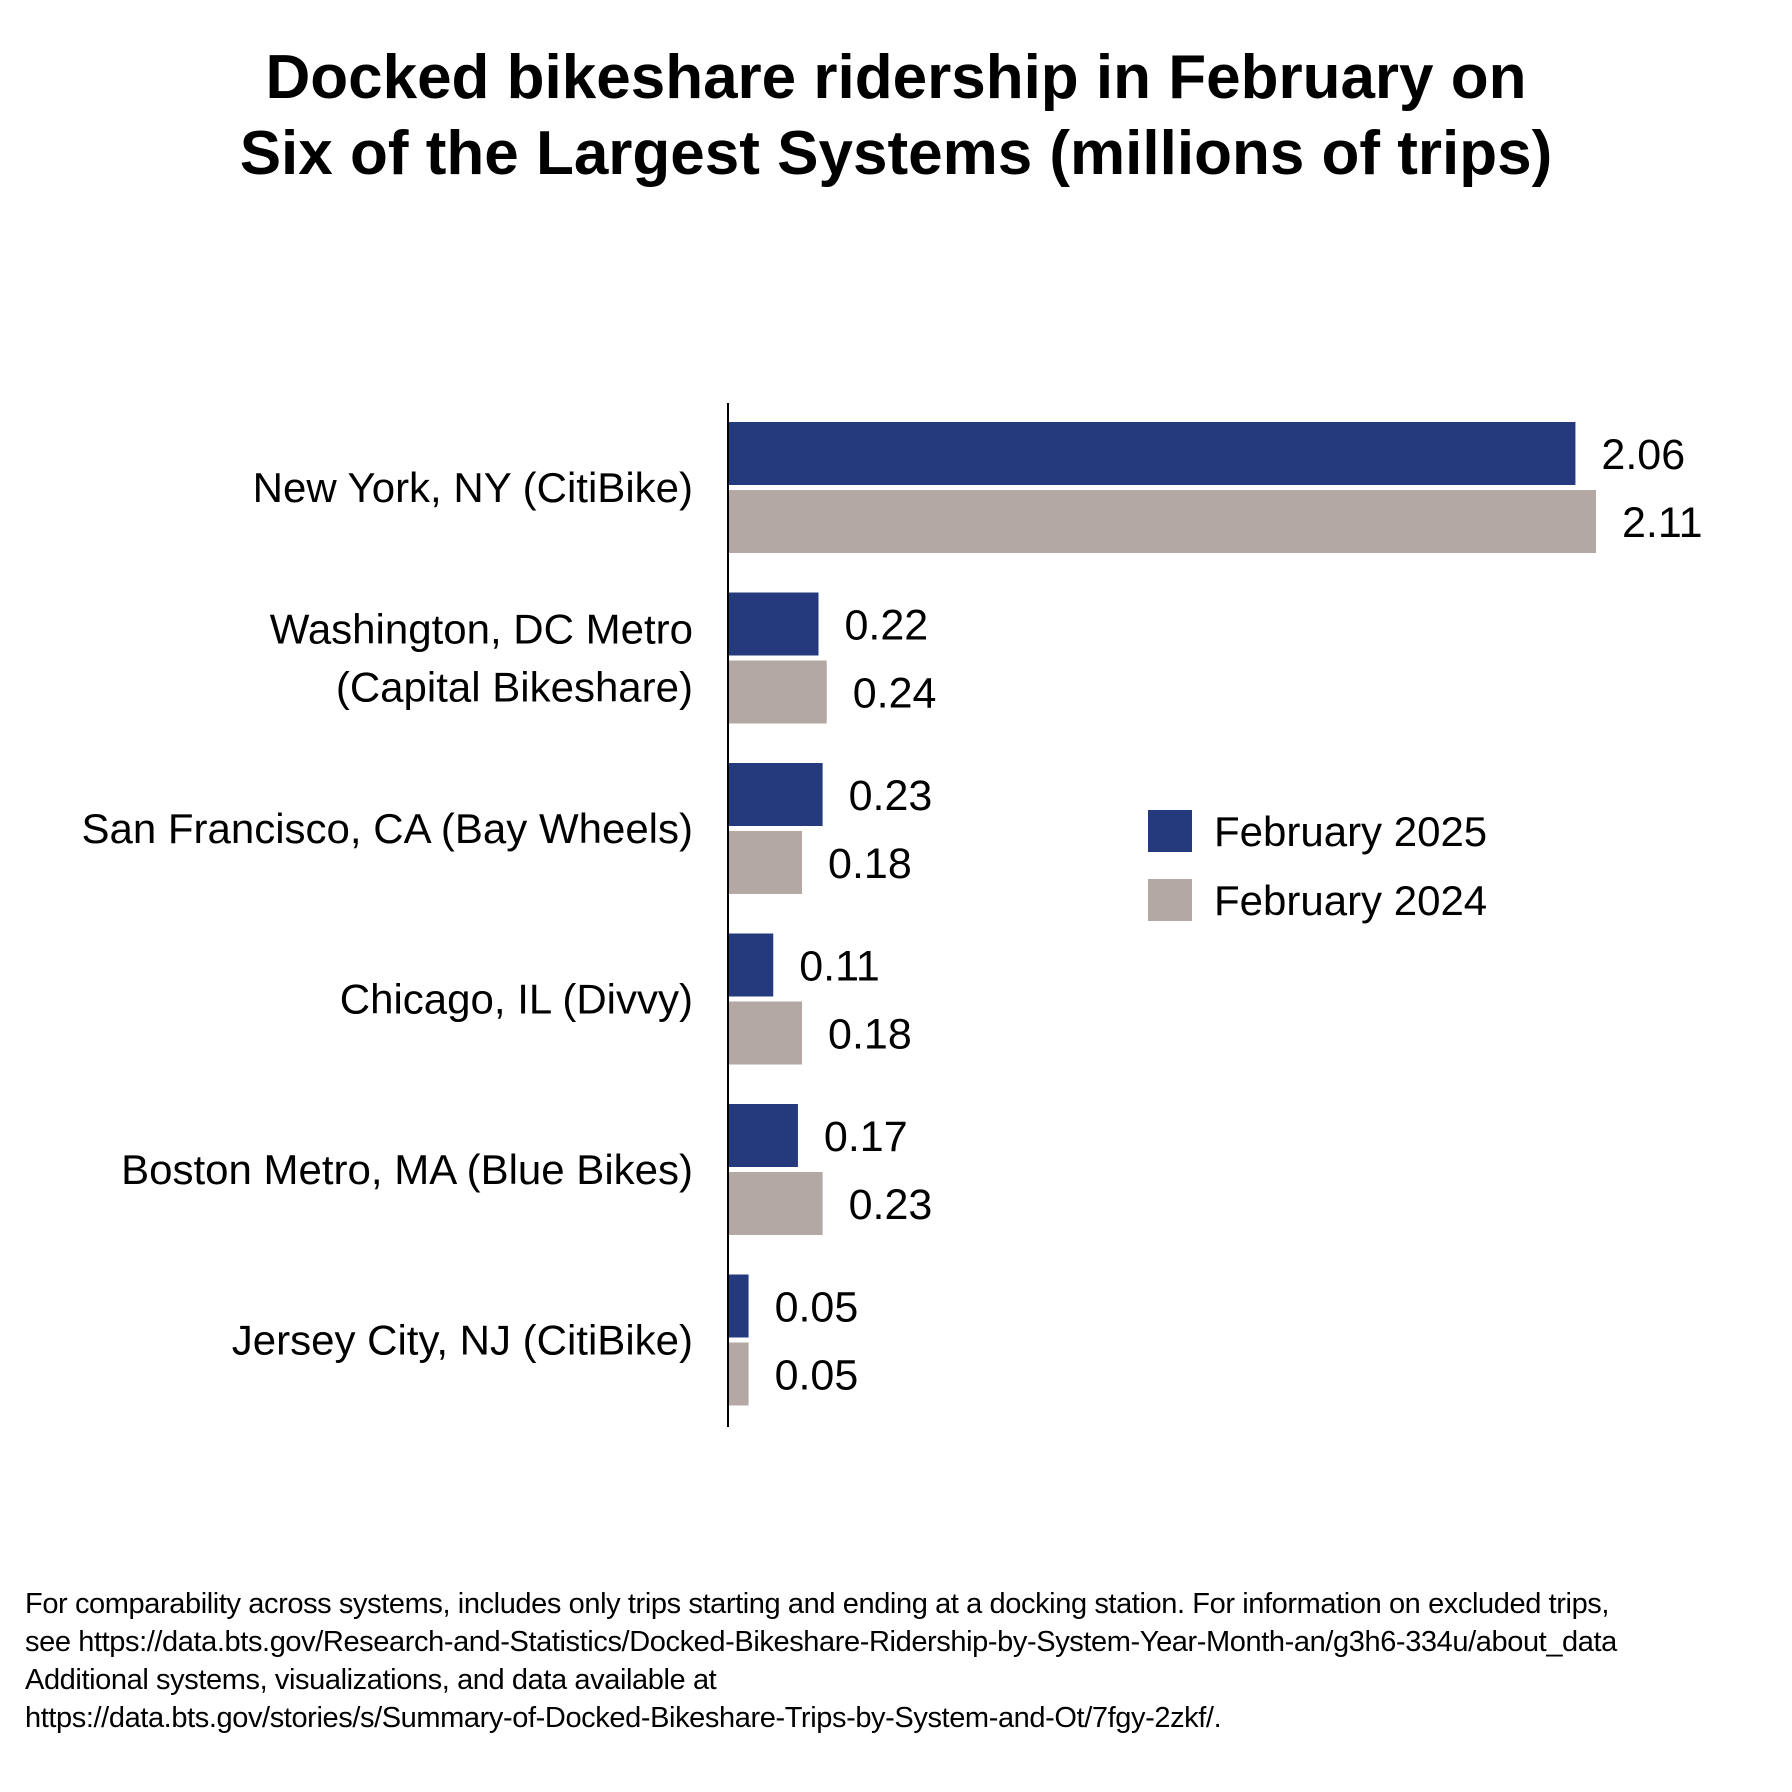 This screenshot has width=1792, height=1792. I want to click on data-label: 0.11, so click(839, 966).